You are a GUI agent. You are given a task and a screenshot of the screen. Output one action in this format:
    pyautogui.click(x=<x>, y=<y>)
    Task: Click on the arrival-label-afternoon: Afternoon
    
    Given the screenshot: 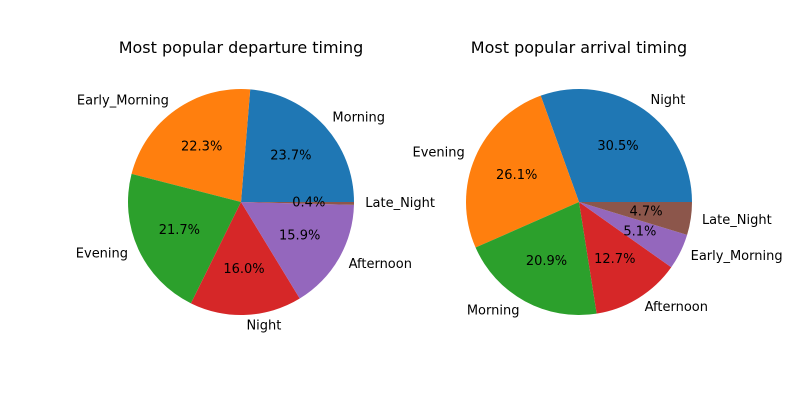 What is the action you would take?
    pyautogui.click(x=676, y=307)
    